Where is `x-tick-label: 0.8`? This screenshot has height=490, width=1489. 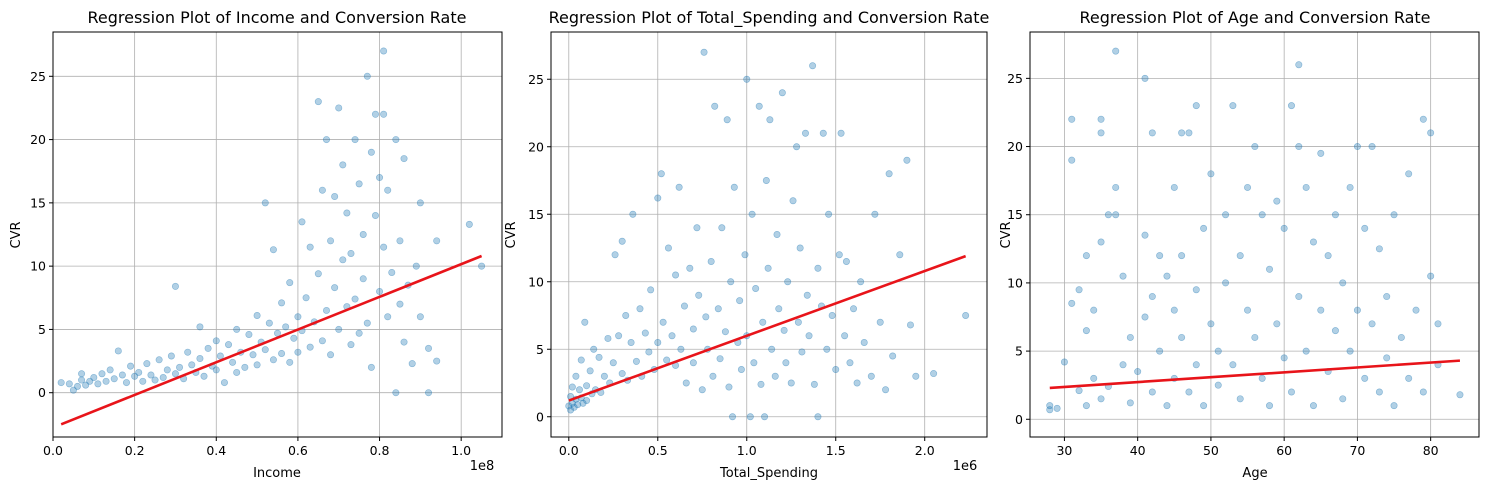
x-tick-label: 0.8 is located at coordinates (380, 450).